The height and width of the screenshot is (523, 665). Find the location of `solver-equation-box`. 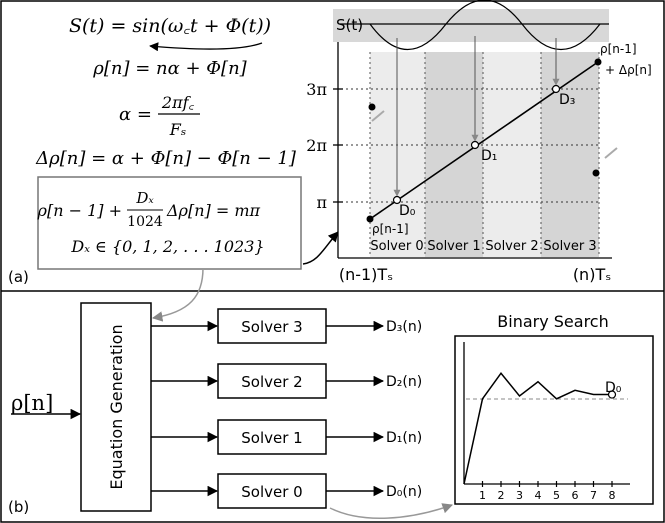

solver-equation-box is located at coordinates (169, 223).